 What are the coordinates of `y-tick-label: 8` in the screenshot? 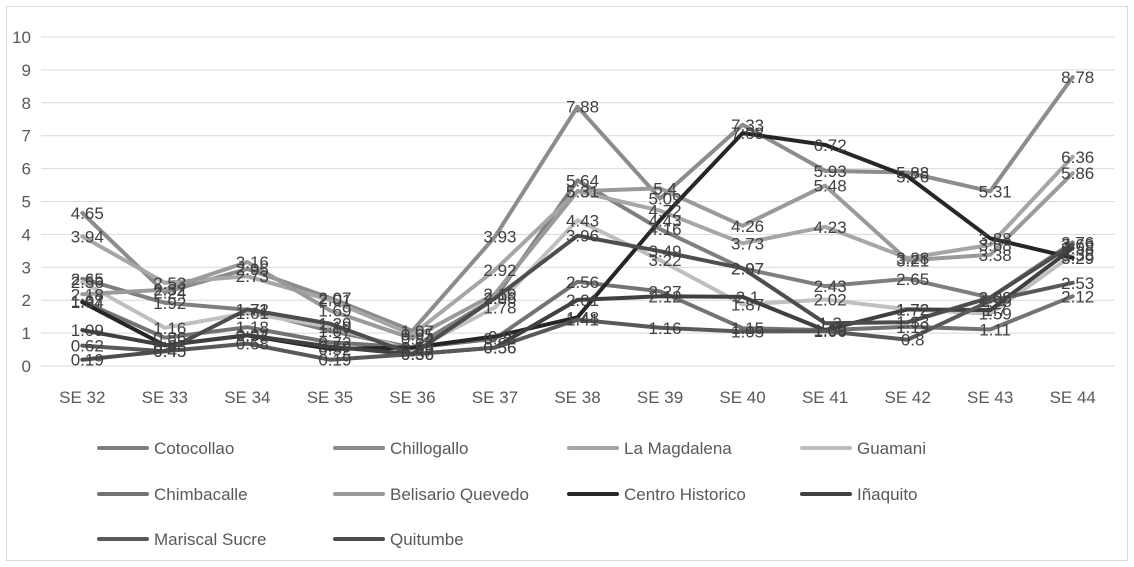 It's located at (26, 103).